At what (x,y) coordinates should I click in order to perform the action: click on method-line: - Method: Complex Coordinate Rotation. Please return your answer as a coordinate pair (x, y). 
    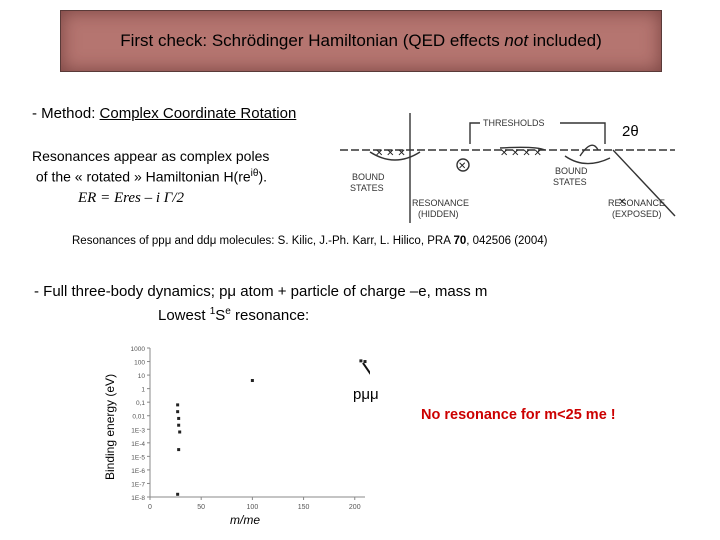
    Looking at the image, I should click on (164, 113).